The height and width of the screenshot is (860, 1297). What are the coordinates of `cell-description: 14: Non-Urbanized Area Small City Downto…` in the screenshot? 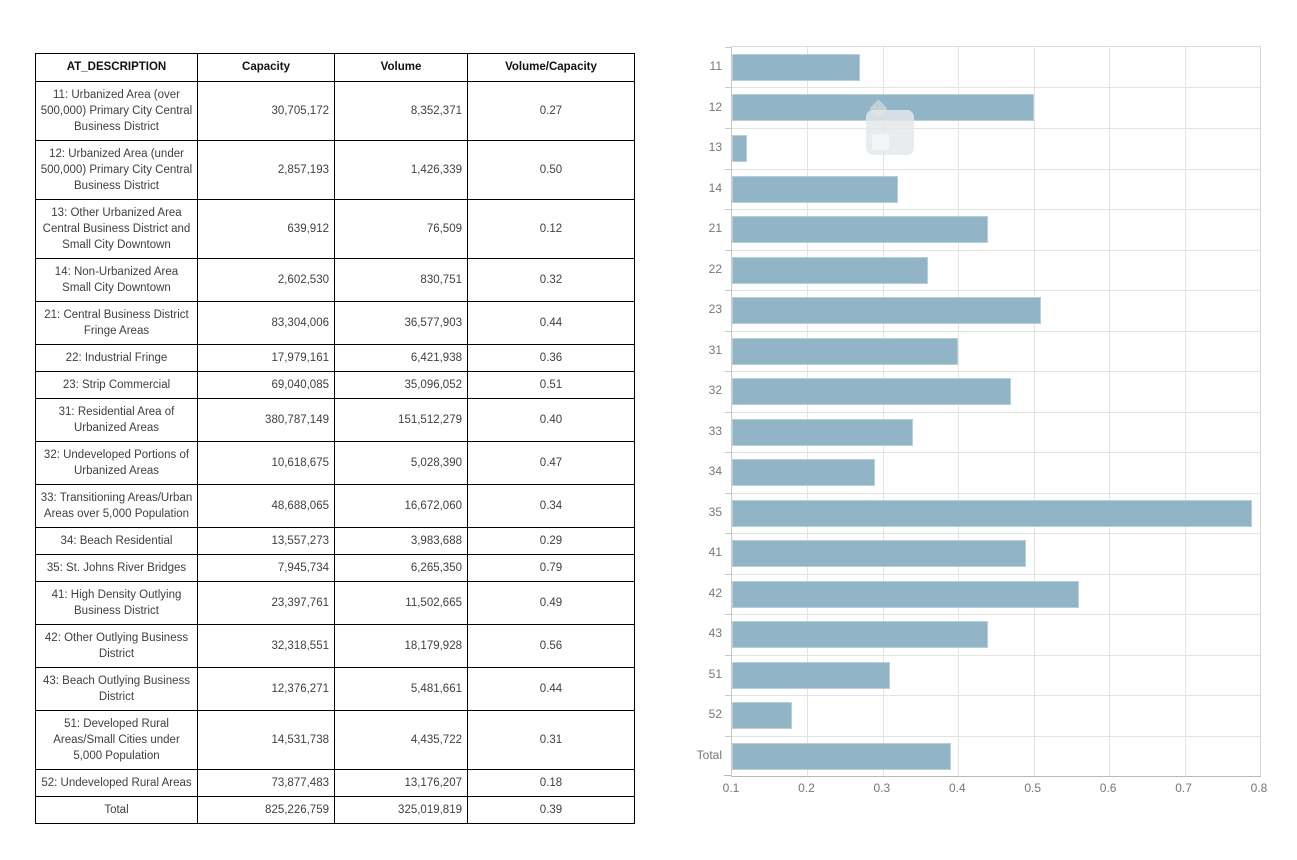 It's located at (116, 280).